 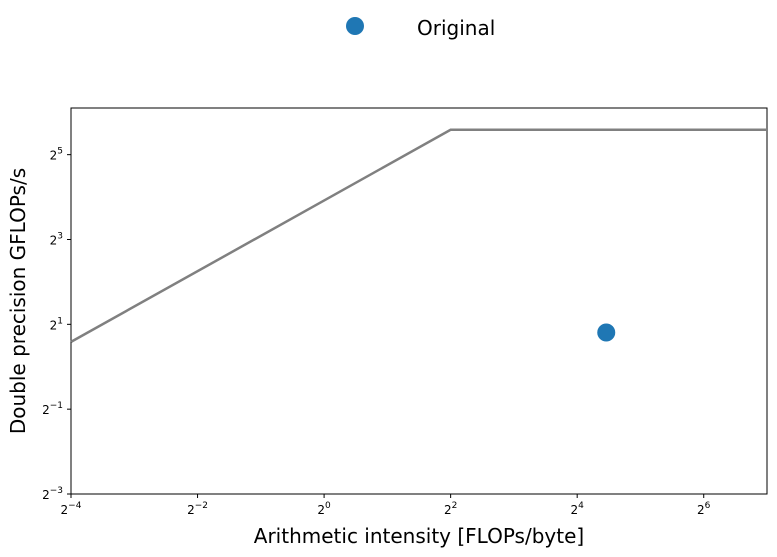 I want to click on data-points, so click(x=606, y=332).